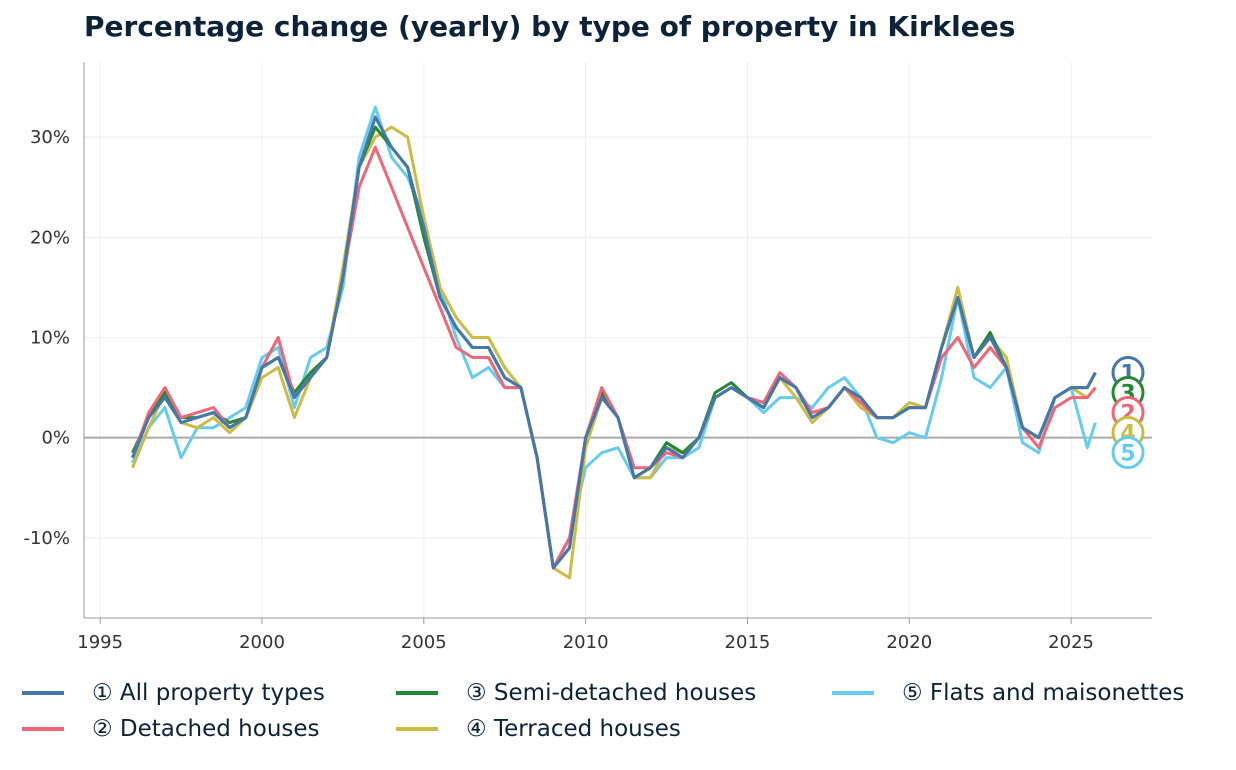  I want to click on y-tick-label: -10%, so click(46, 538).